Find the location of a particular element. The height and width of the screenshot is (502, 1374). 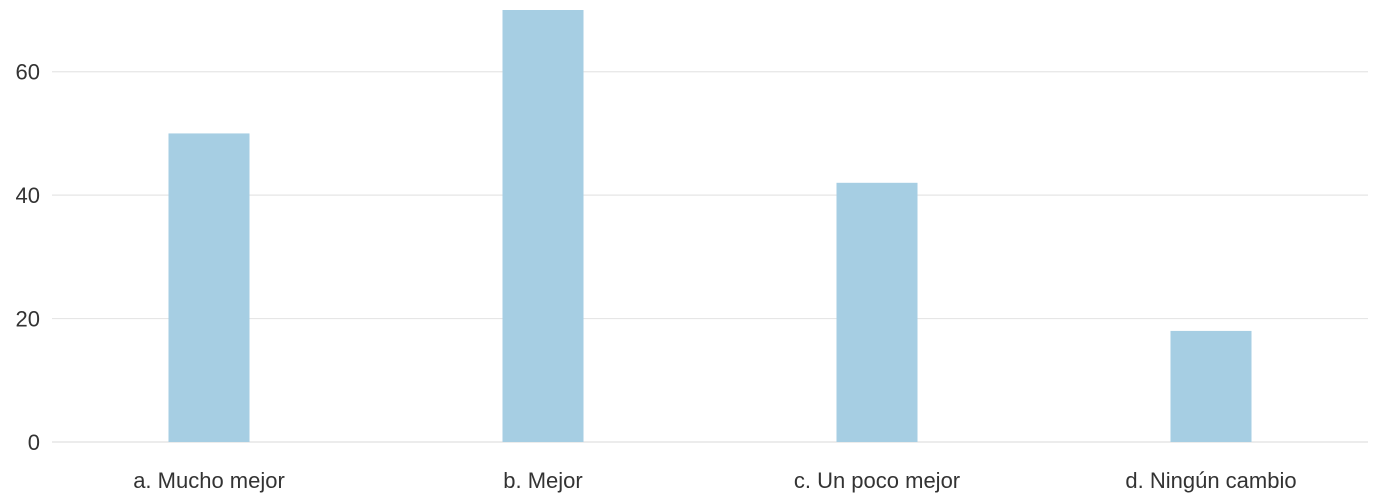

x-tick-label: c. Un poco mejor is located at coordinates (877, 480).